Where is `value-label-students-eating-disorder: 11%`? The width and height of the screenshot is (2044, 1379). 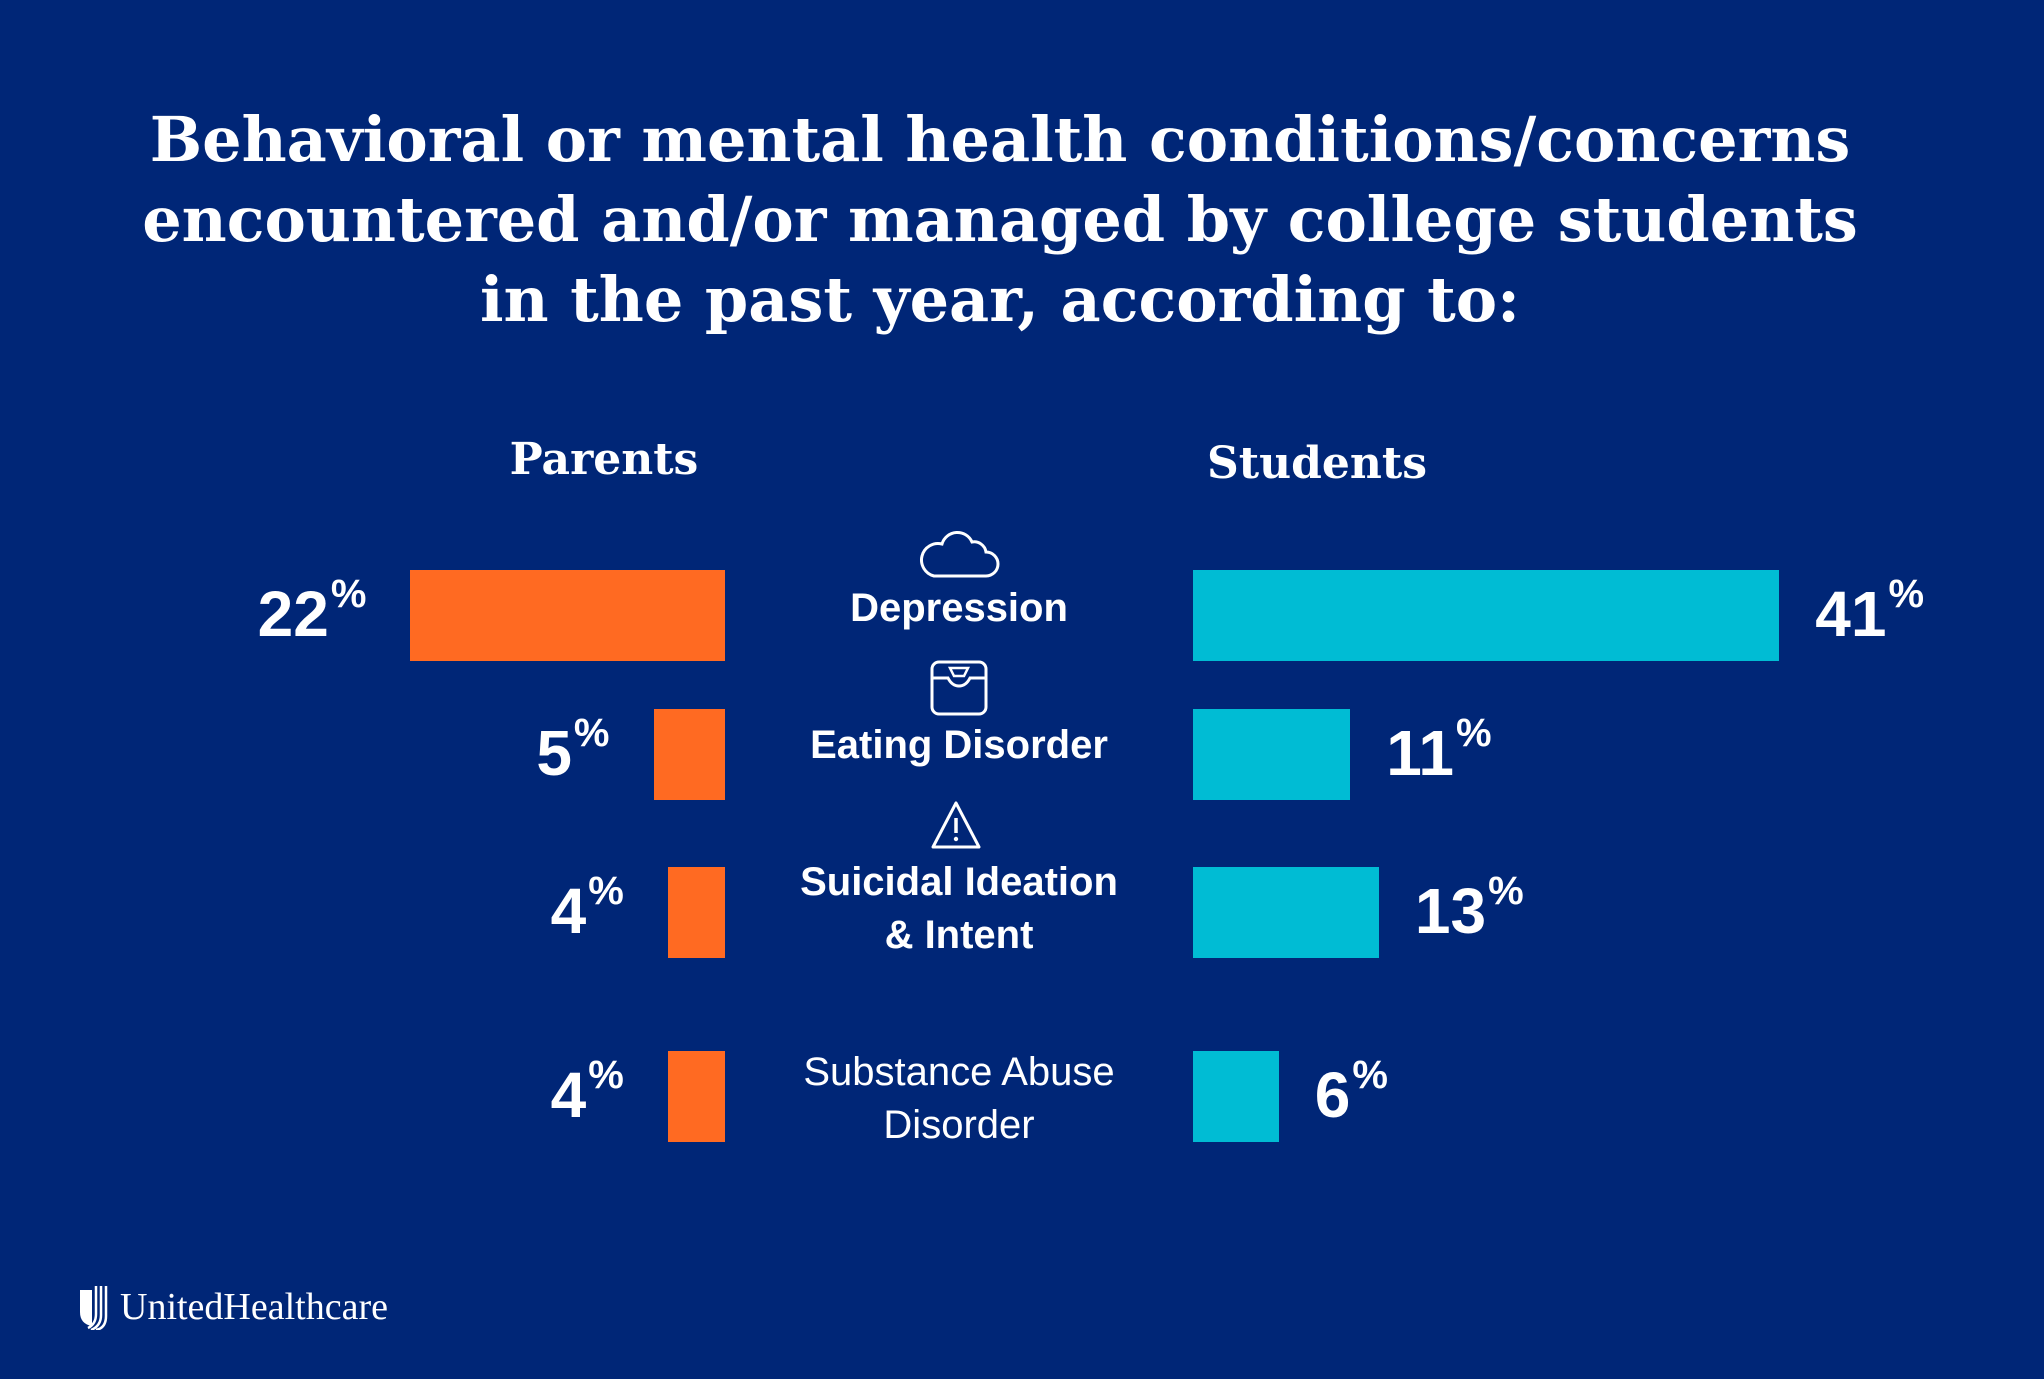
value-label-students-eating-disorder: 11% is located at coordinates (1439, 750).